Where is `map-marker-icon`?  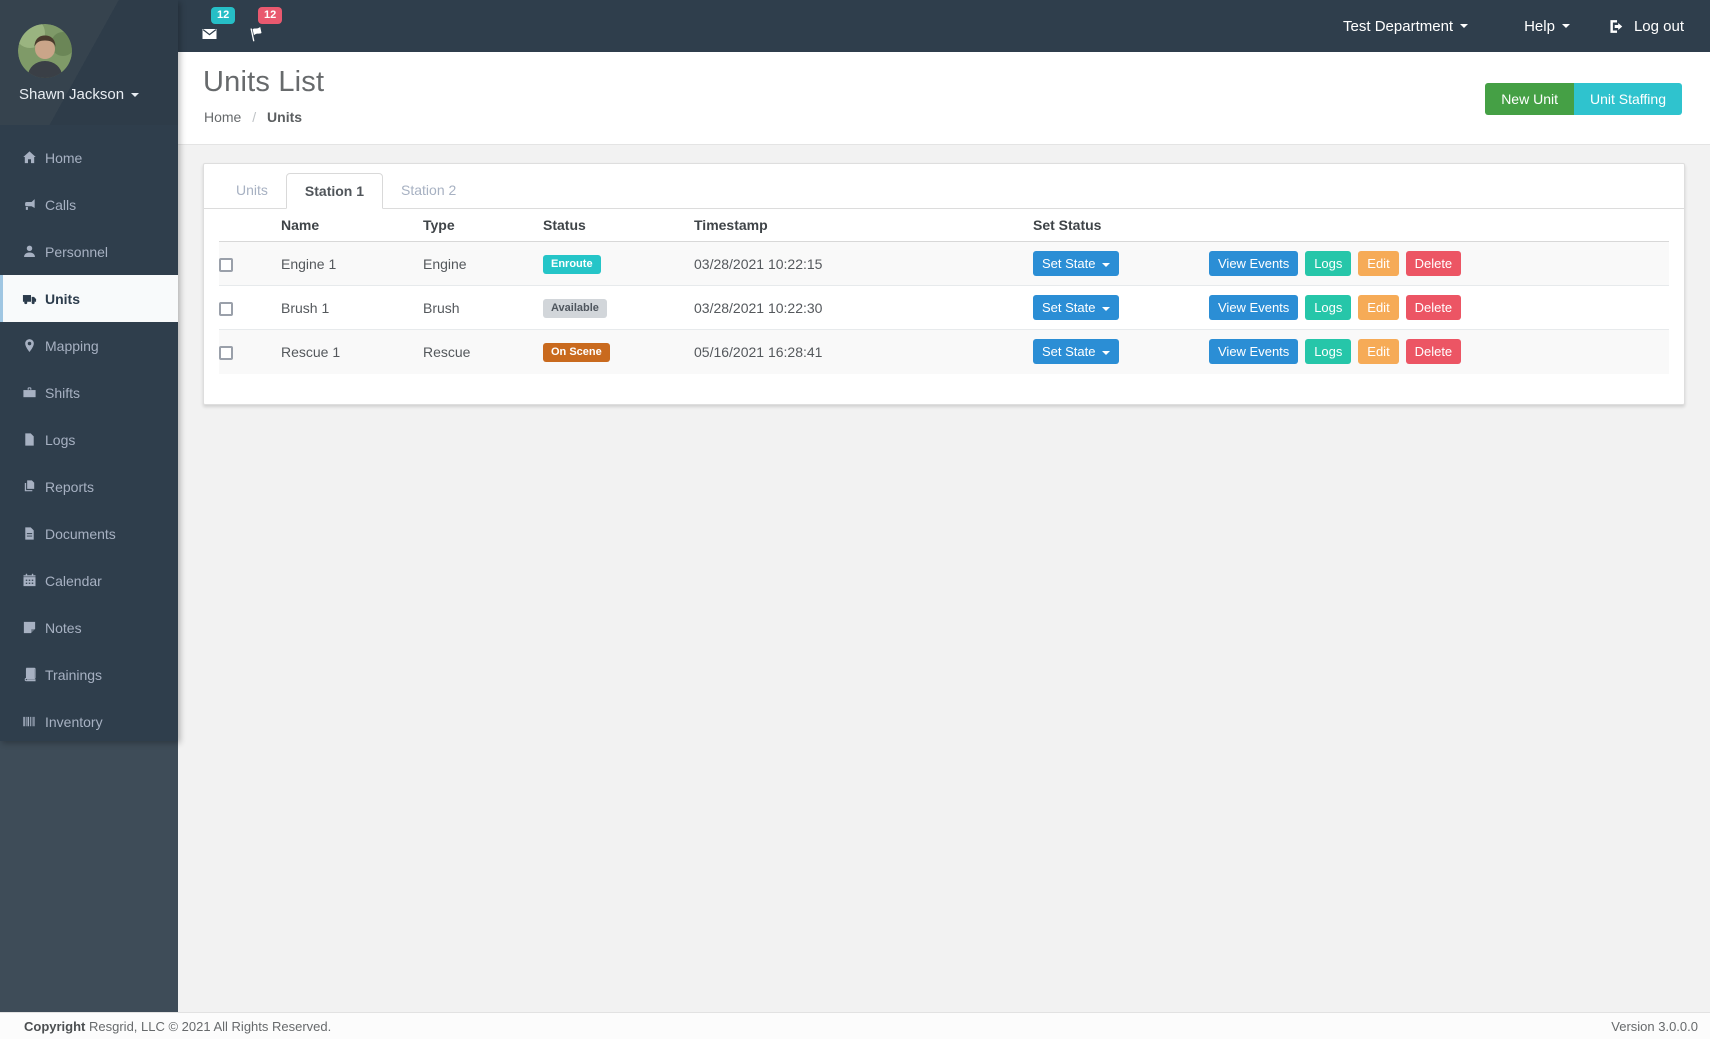
map-marker-icon is located at coordinates (29, 345).